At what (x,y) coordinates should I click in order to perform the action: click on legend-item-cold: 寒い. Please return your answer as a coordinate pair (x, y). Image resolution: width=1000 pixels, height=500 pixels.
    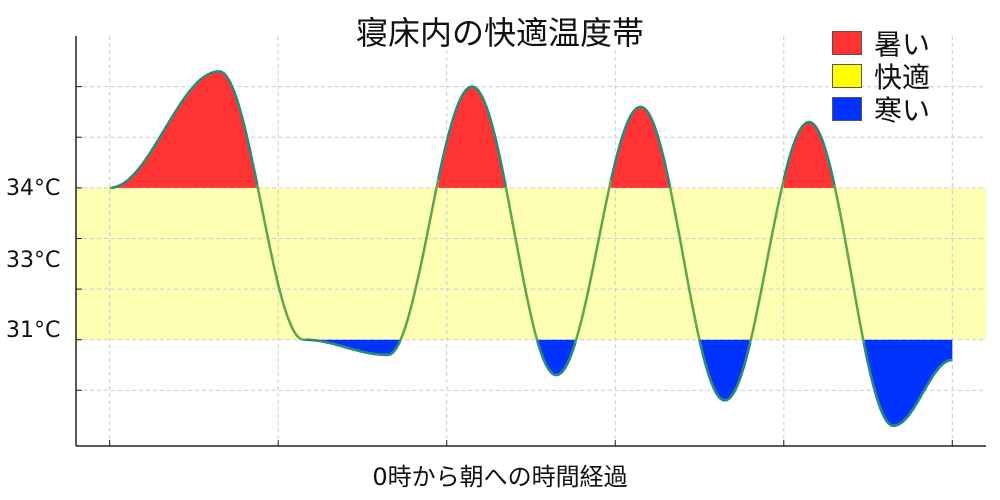
    Looking at the image, I should click on (881, 109).